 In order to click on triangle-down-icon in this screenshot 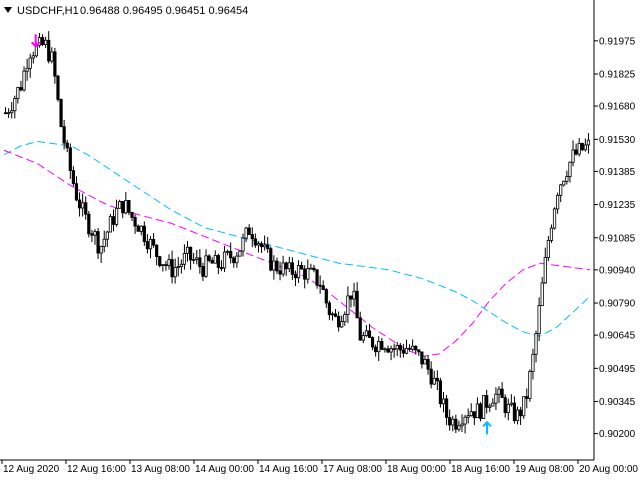, I will do `click(8, 10)`.